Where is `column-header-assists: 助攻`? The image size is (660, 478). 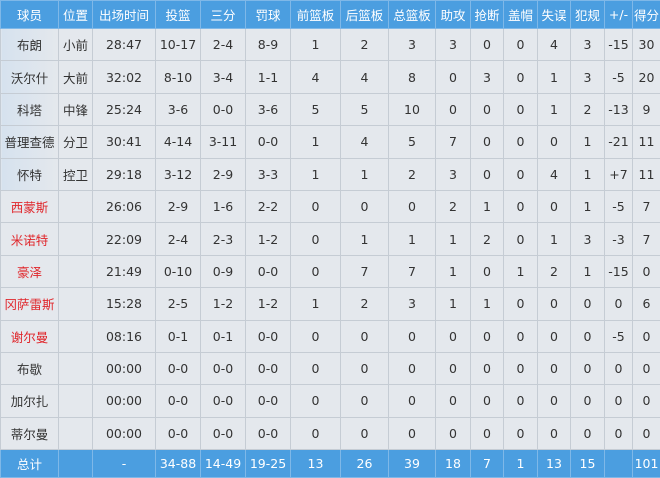
column-header-assists: 助攻 is located at coordinates (453, 14).